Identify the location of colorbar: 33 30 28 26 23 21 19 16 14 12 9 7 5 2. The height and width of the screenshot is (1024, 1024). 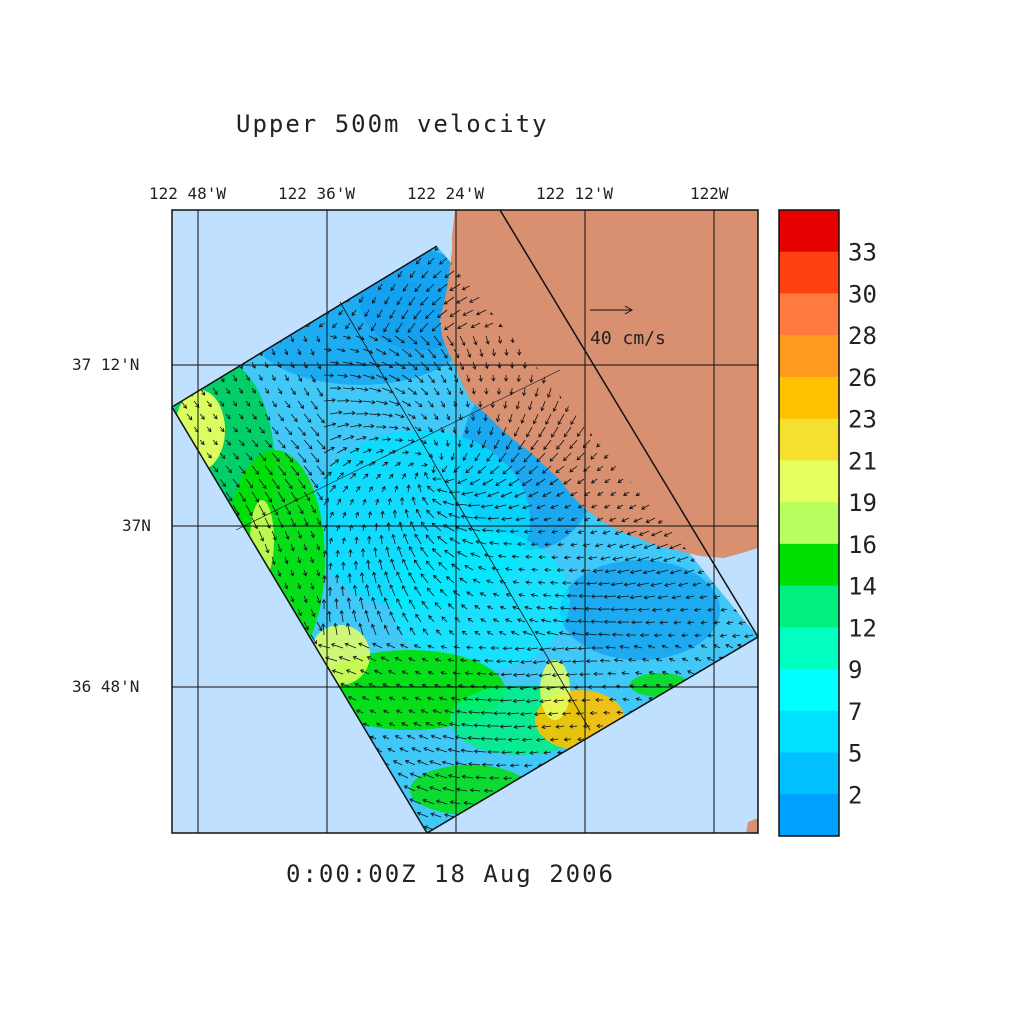
(827, 523).